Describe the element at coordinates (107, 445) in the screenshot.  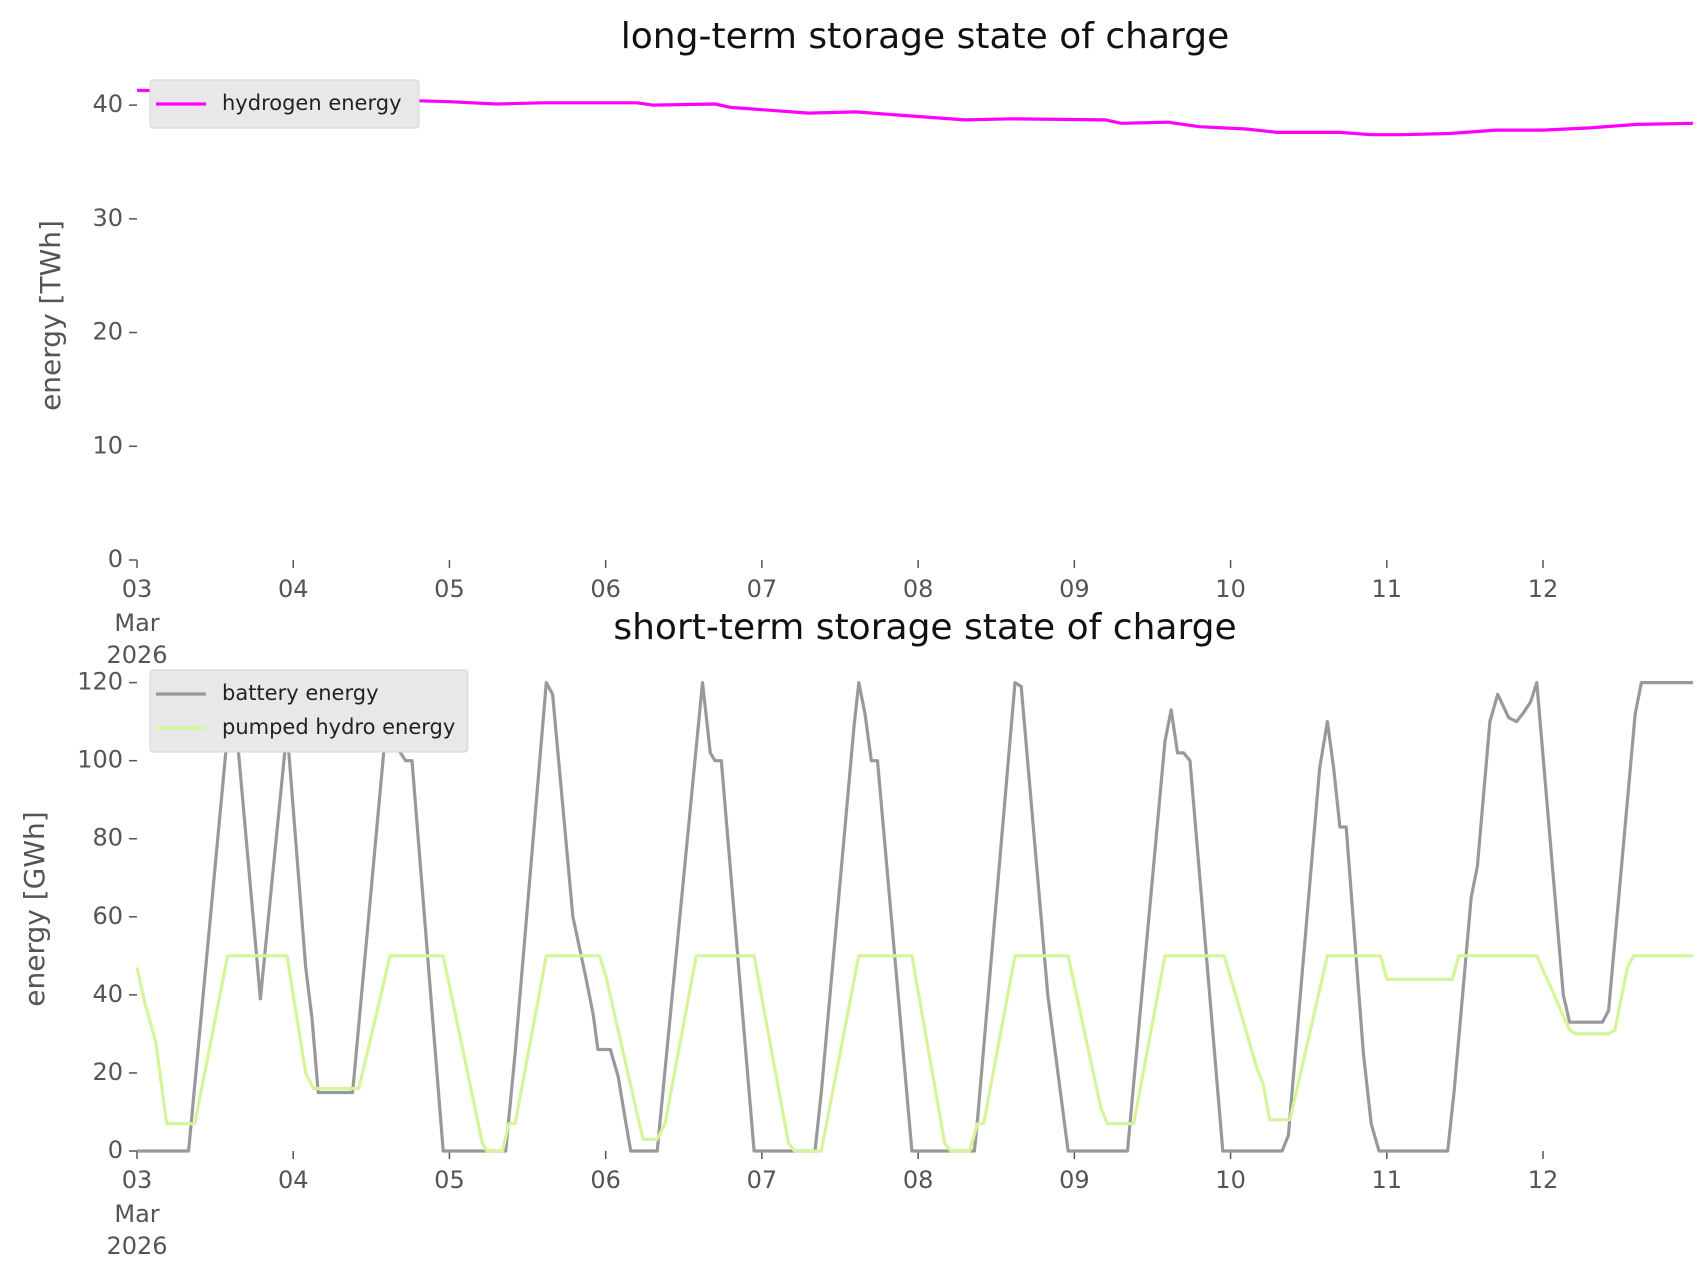
I see `y-tick-label: 10` at that location.